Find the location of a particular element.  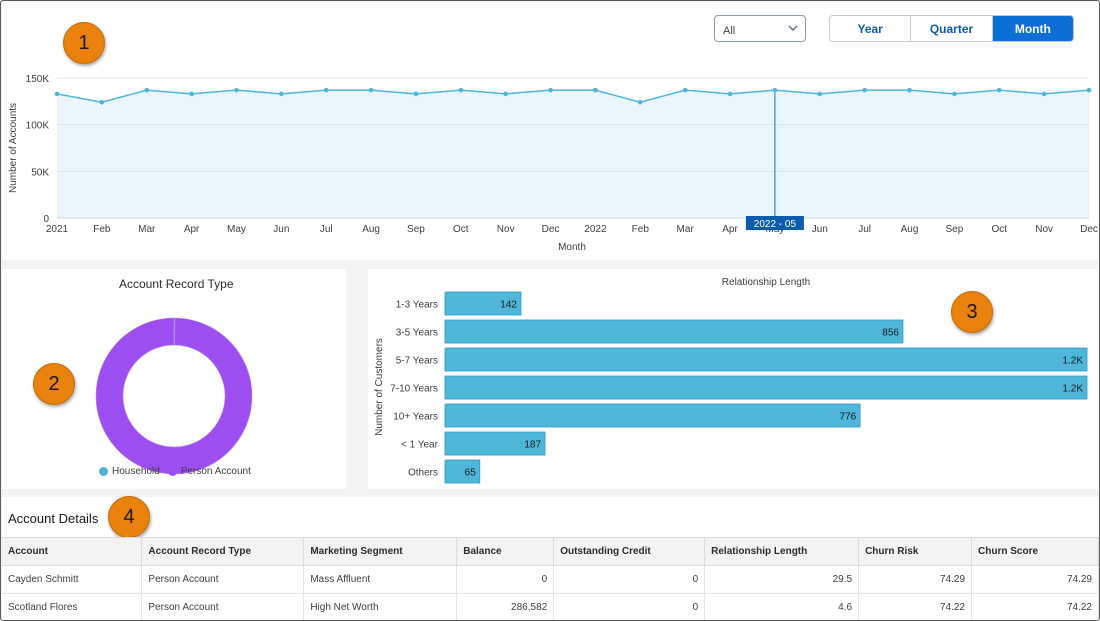

legend-item-household: Household is located at coordinates (129, 471).